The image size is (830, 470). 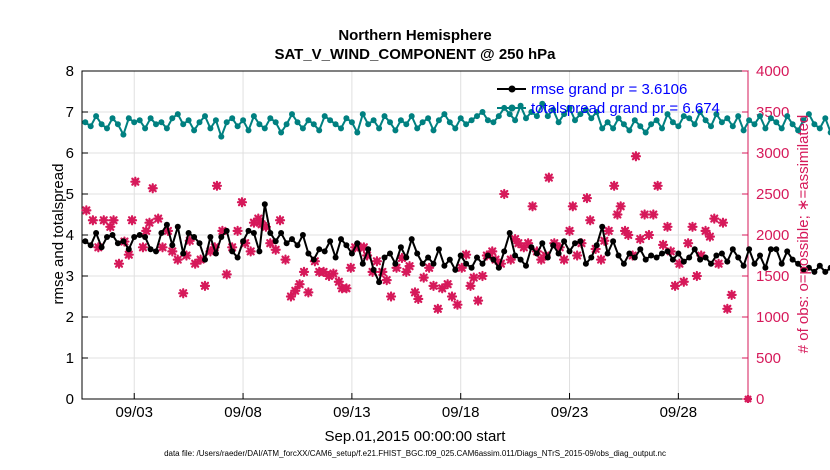 What do you see at coordinates (772, 276) in the screenshot?
I see `y2-tick-label: 1500` at bounding box center [772, 276].